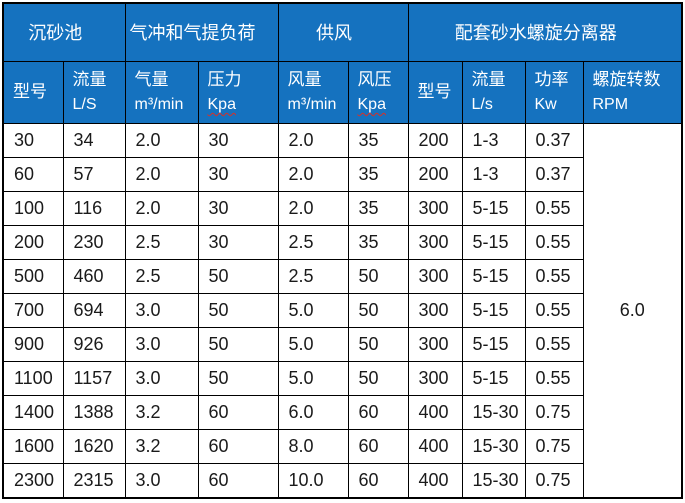  I want to click on cell-r0-c1: 34, so click(94, 140).